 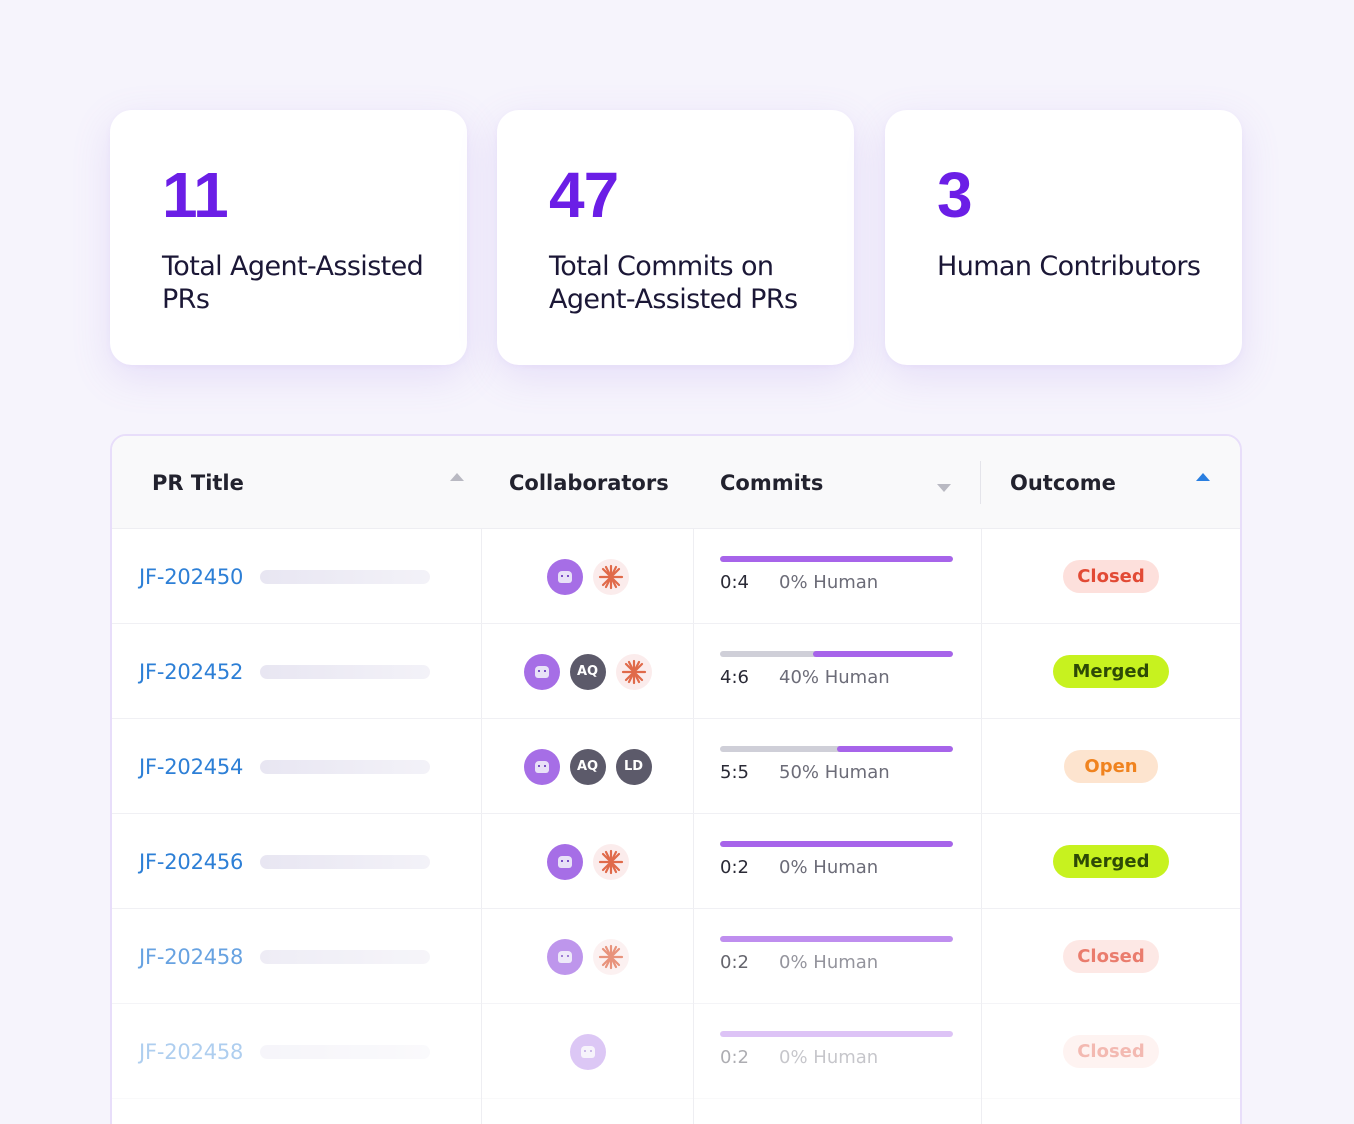 What do you see at coordinates (191, 861) in the screenshot?
I see `pr-link: JF-202456` at bounding box center [191, 861].